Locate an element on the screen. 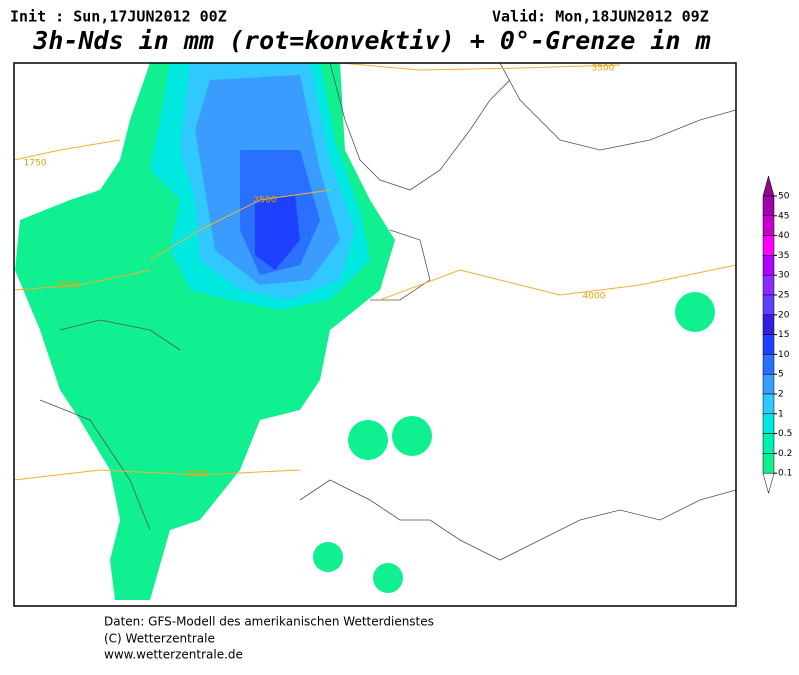  legend-label: 0.1 is located at coordinates (785, 474).